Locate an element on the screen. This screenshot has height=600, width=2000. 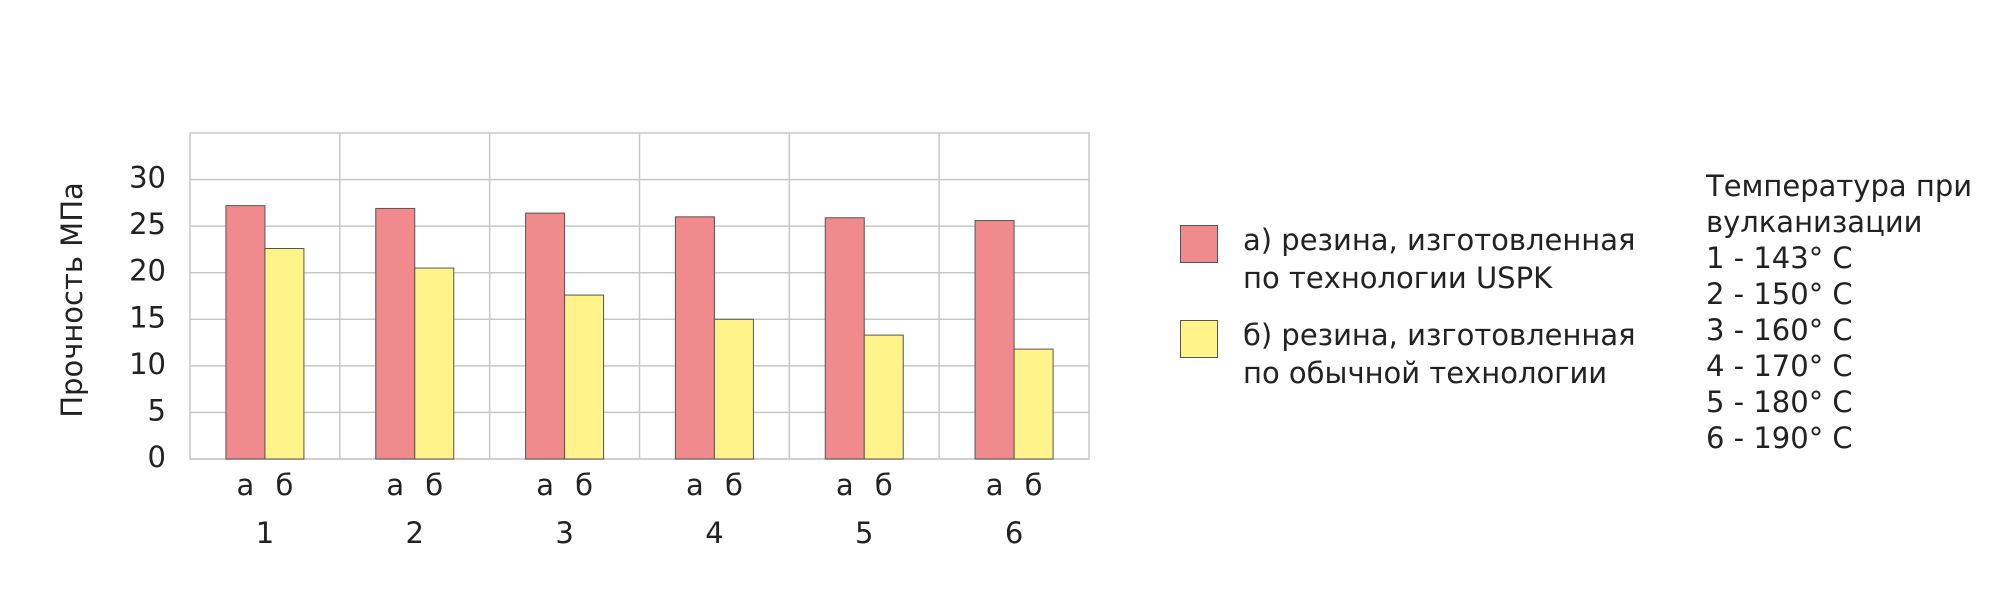
y-axis-label: Прочность МПа is located at coordinates (72, 300).